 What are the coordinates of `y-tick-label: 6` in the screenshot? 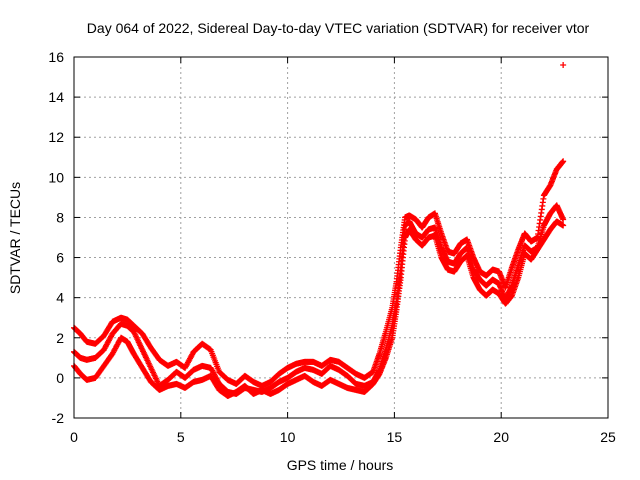 It's located at (60, 258).